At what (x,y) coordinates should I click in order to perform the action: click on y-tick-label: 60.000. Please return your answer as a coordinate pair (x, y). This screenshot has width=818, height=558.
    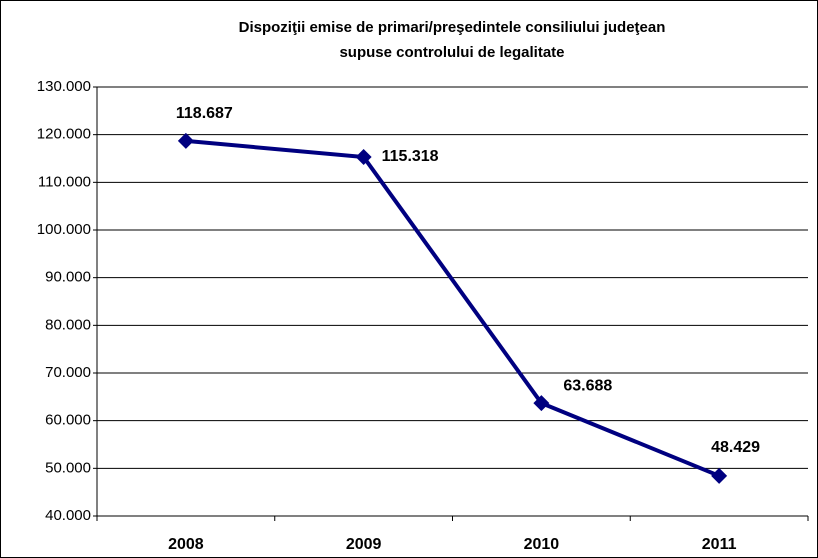
    Looking at the image, I should click on (68, 420).